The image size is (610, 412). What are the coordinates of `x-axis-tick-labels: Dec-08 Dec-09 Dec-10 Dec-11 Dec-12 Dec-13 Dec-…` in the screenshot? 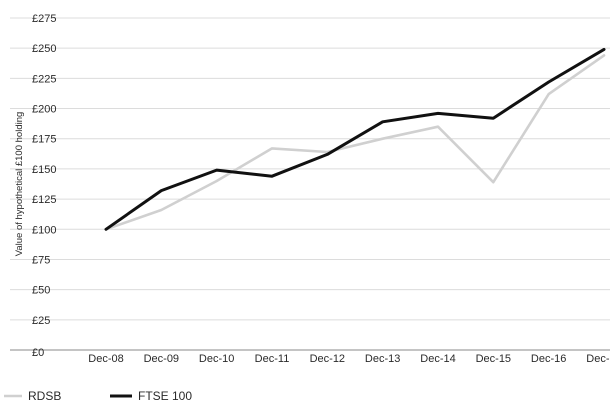 It's located at (349, 359).